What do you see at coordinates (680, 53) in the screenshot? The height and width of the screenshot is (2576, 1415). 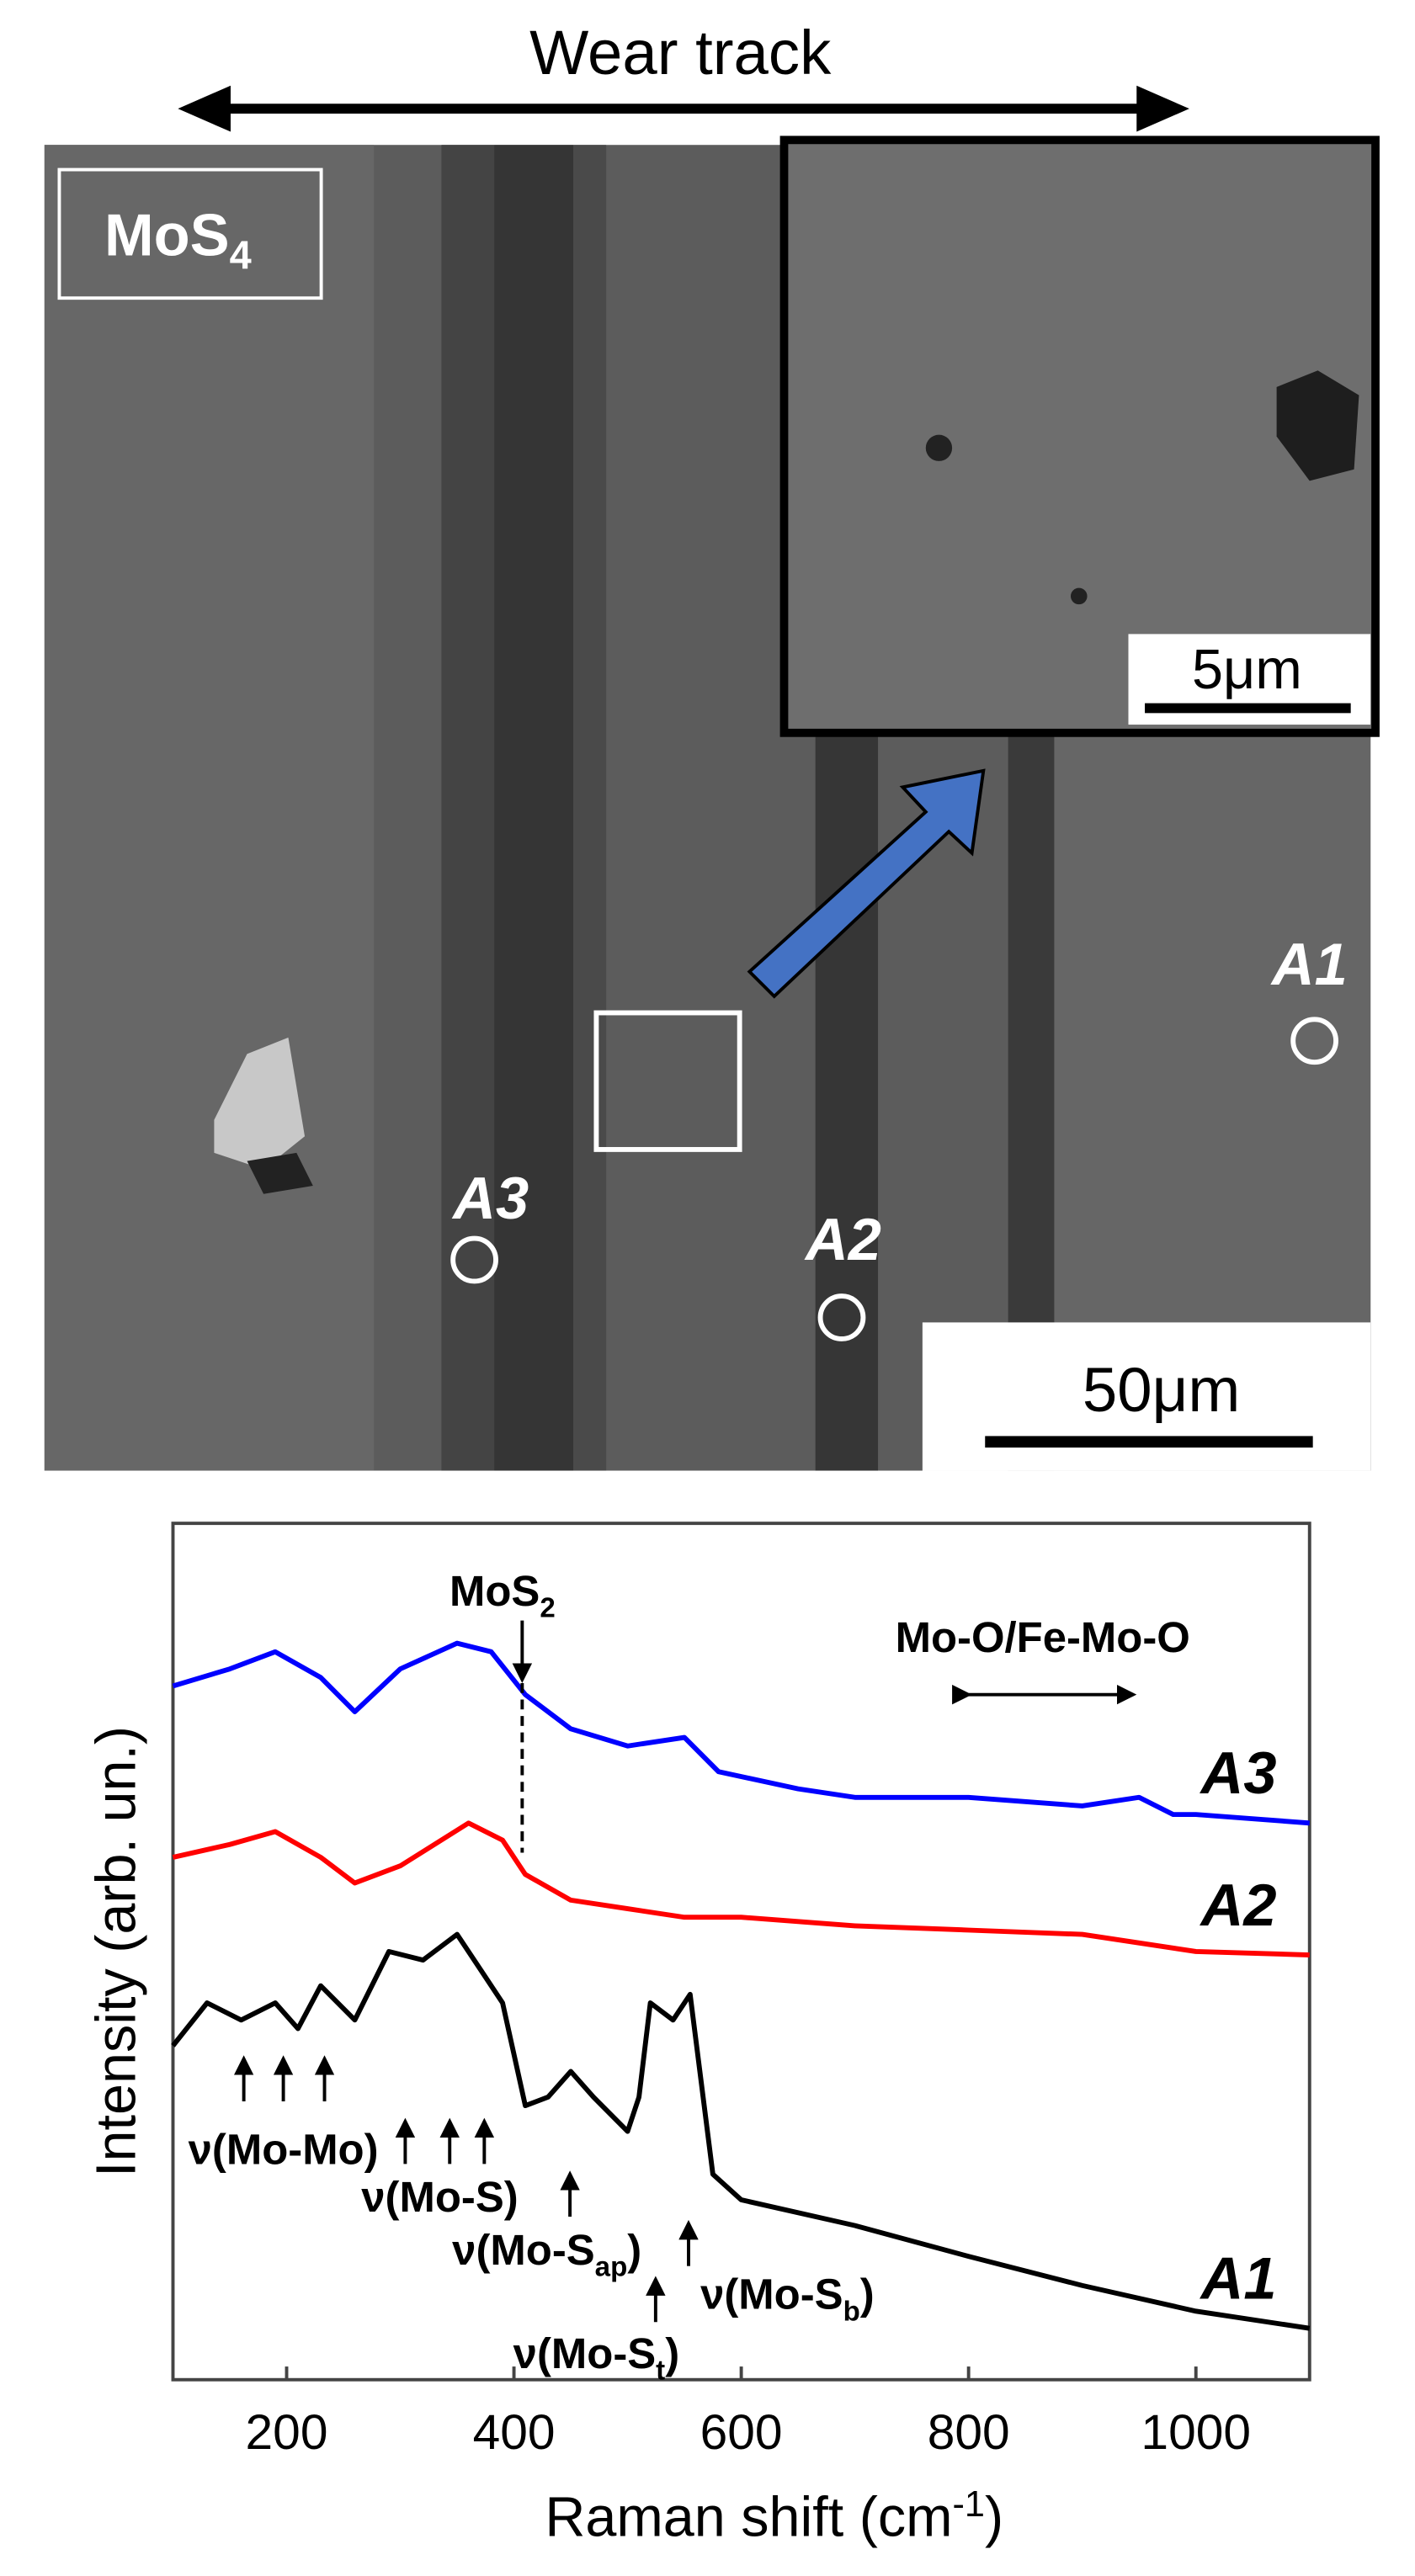 I see `wear-track-label: Wear track` at bounding box center [680, 53].